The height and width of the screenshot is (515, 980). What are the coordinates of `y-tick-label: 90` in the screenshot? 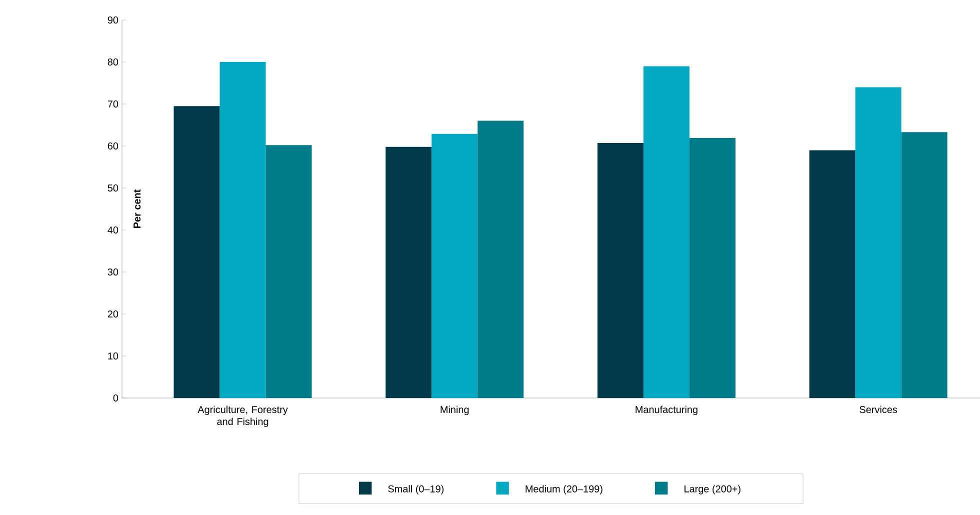 It's located at (113, 20).